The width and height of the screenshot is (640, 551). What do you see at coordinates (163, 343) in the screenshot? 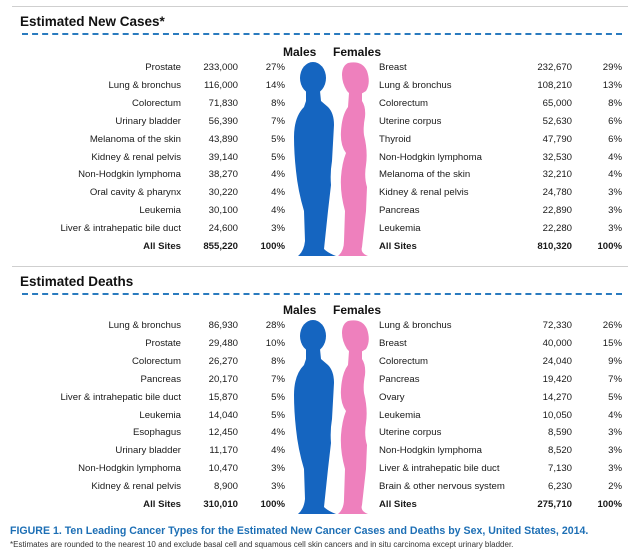
I see `male-site-label: Prostate` at bounding box center [163, 343].